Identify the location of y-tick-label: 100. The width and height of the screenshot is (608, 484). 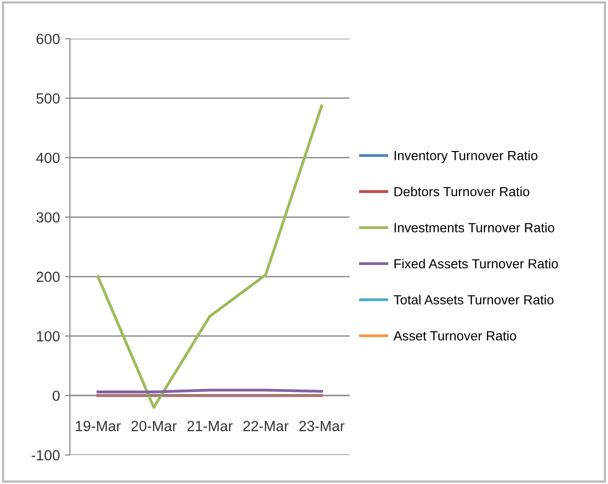
(48, 336).